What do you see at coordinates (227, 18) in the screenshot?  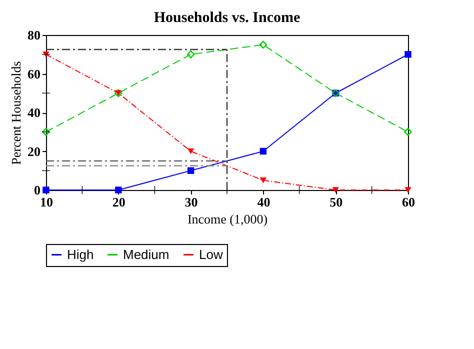 I see `chart-title: Households vs. Income` at bounding box center [227, 18].